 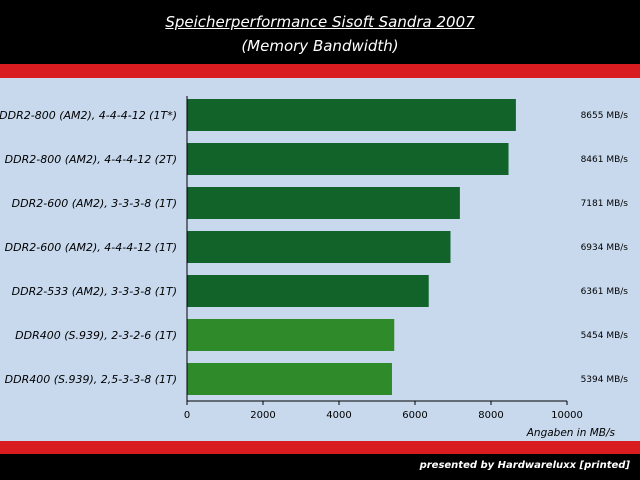 What do you see at coordinates (91, 379) in the screenshot?
I see `category-label: DDR400 (S.939), 2,5-3-3-8 (1T)` at bounding box center [91, 379].